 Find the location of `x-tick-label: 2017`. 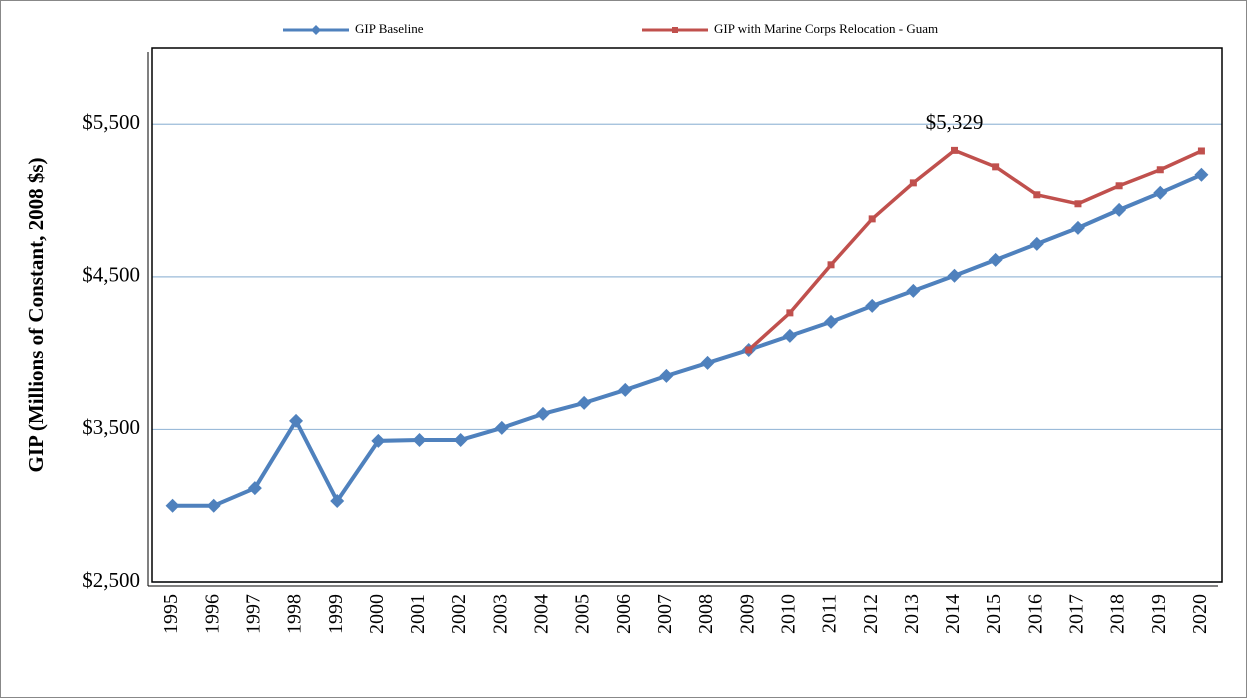

x-tick-label: 2017 is located at coordinates (1077, 614).